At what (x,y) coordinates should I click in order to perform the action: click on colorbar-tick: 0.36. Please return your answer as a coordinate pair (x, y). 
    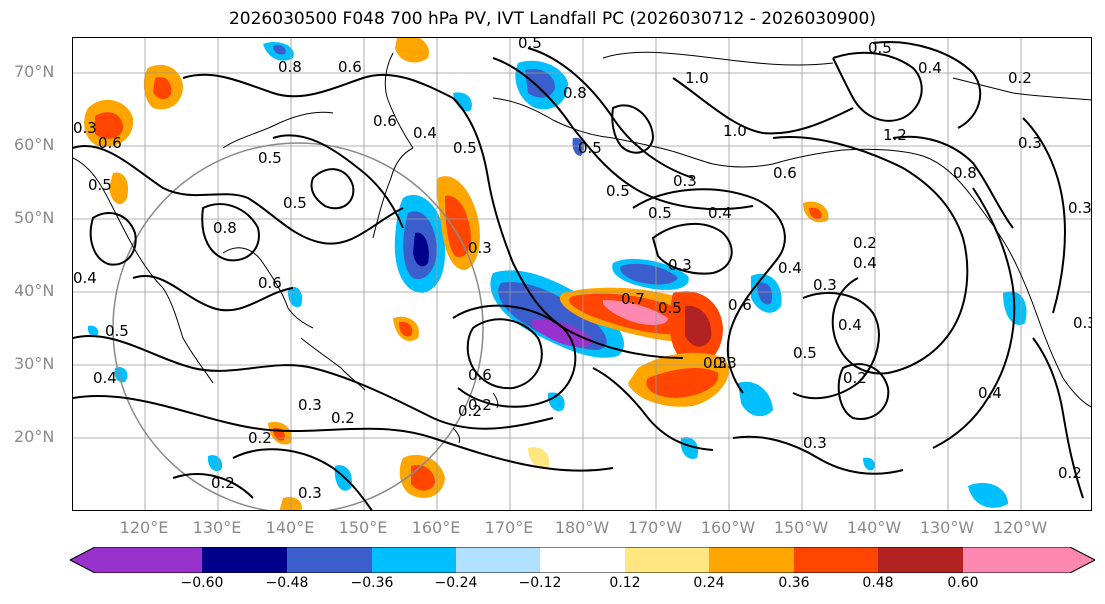
    Looking at the image, I should click on (794, 583).